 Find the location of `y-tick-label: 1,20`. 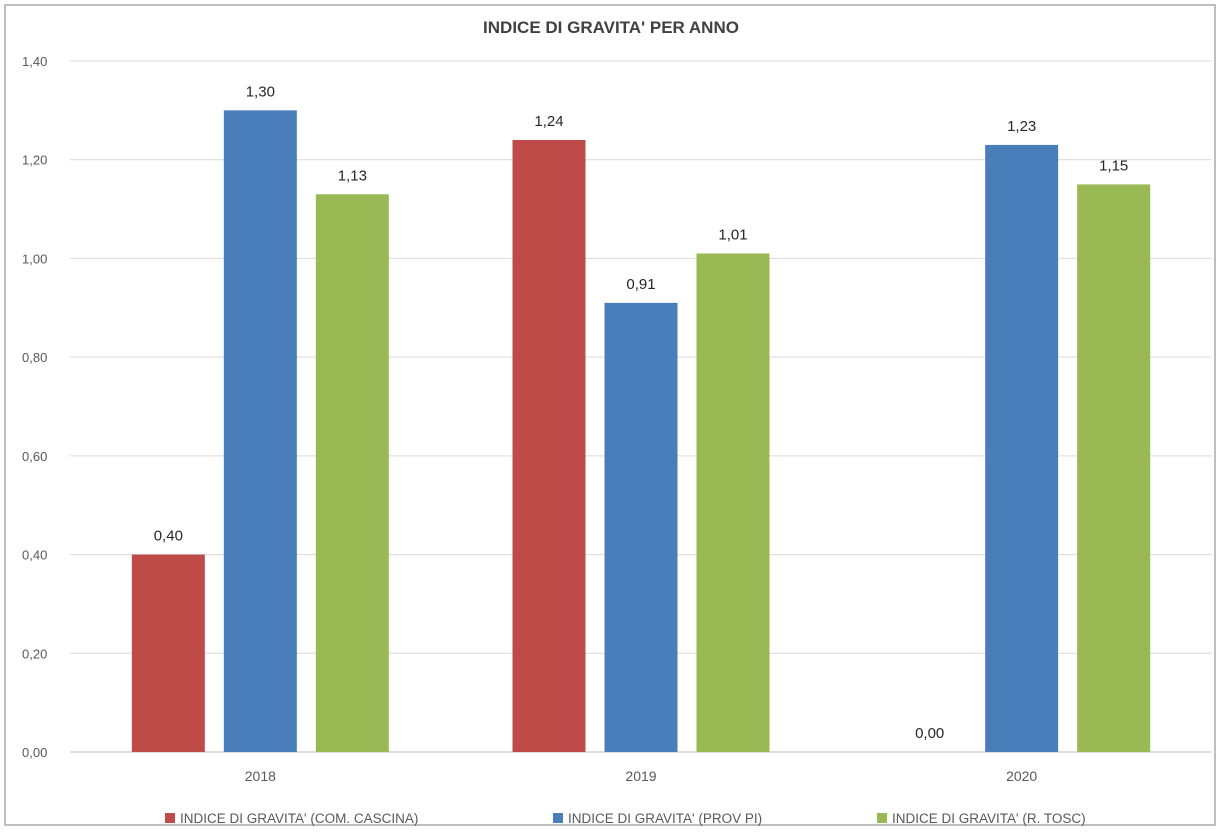

y-tick-label: 1,20 is located at coordinates (34, 160).